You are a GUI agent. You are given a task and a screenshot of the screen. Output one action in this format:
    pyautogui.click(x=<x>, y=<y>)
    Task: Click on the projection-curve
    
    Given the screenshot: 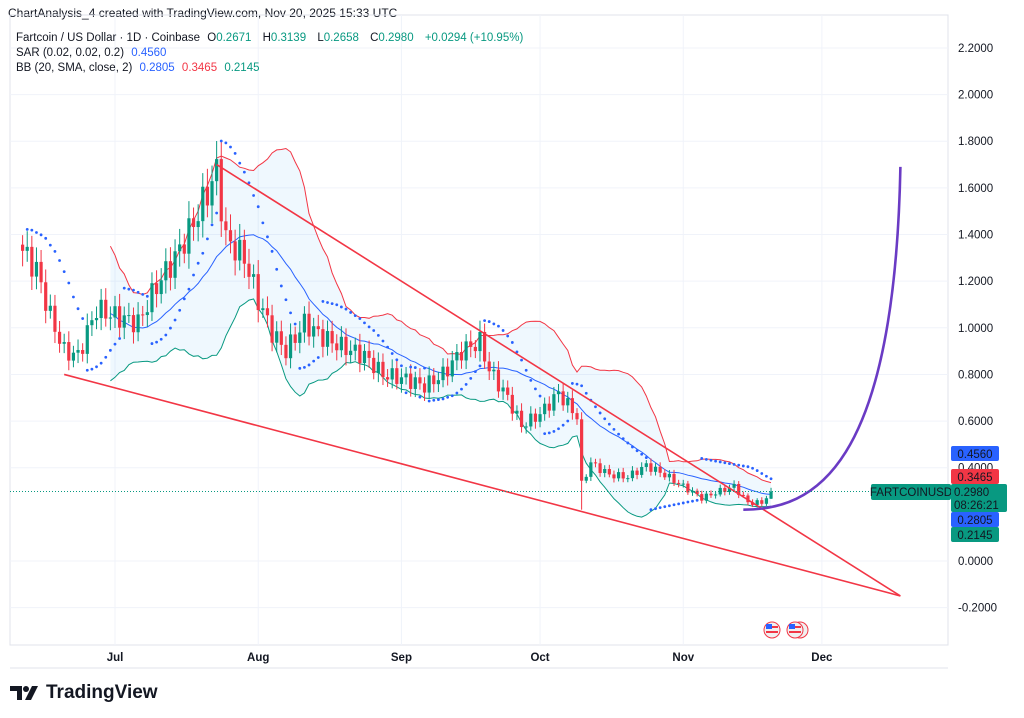 What is the action you would take?
    pyautogui.click(x=822, y=338)
    